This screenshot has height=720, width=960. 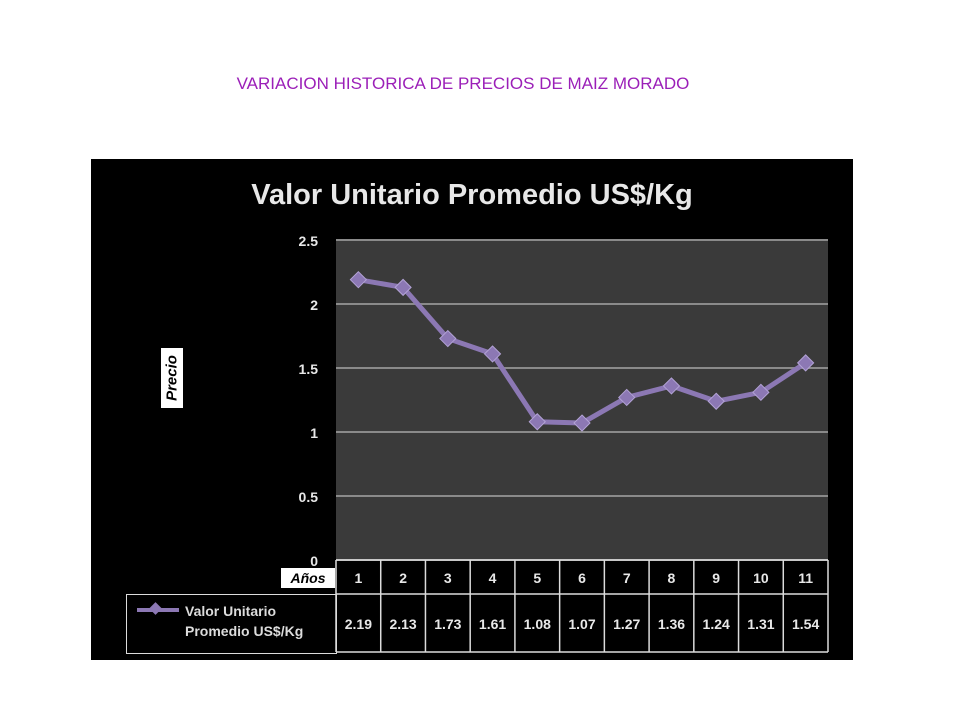 What do you see at coordinates (314, 305) in the screenshot?
I see `y-tick-label: 2` at bounding box center [314, 305].